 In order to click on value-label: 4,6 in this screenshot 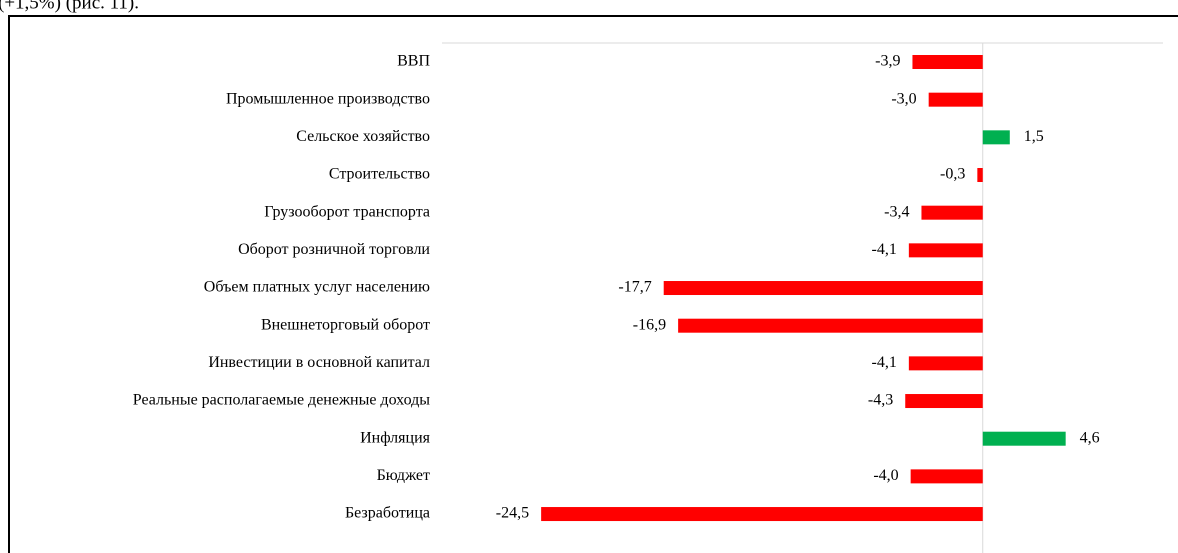, I will do `click(1090, 437)`.